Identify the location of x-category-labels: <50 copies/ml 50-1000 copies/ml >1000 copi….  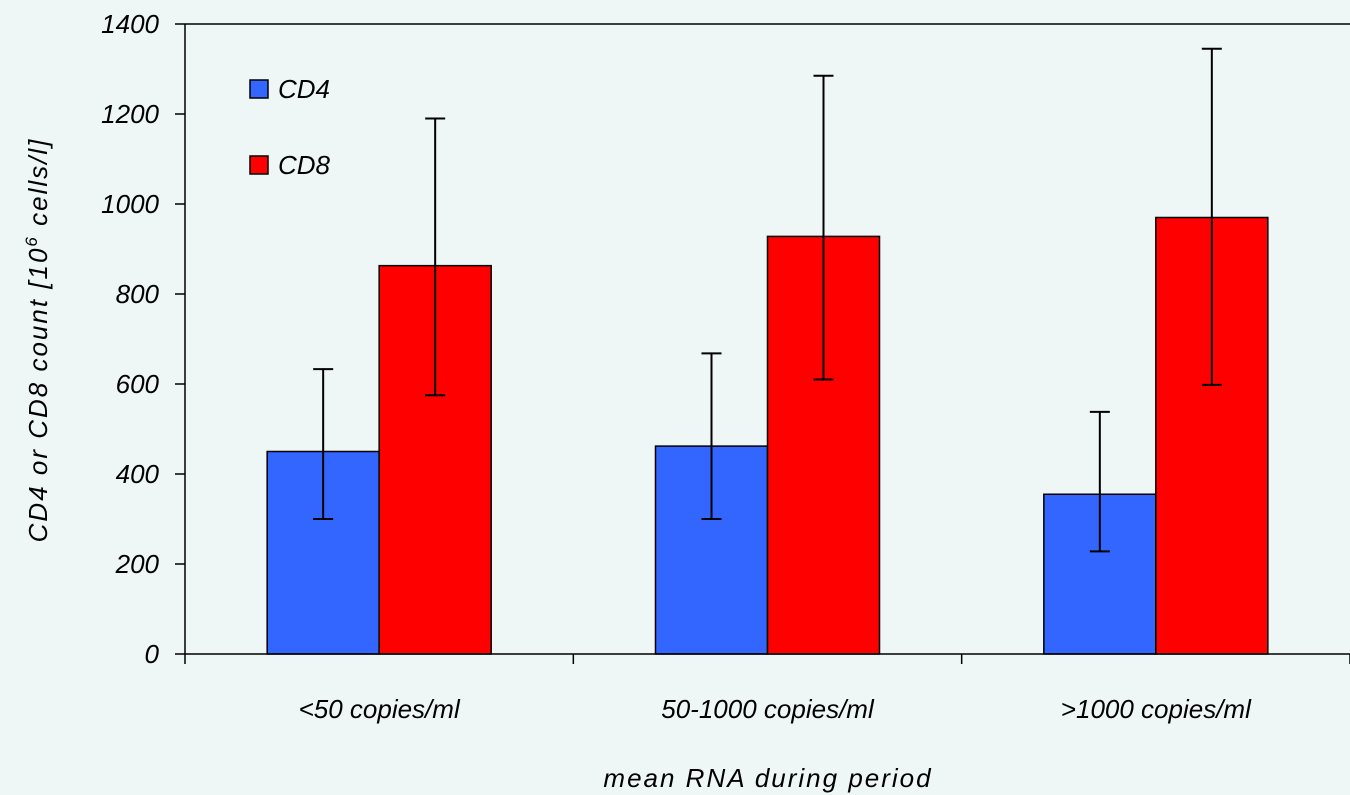
(775, 709).